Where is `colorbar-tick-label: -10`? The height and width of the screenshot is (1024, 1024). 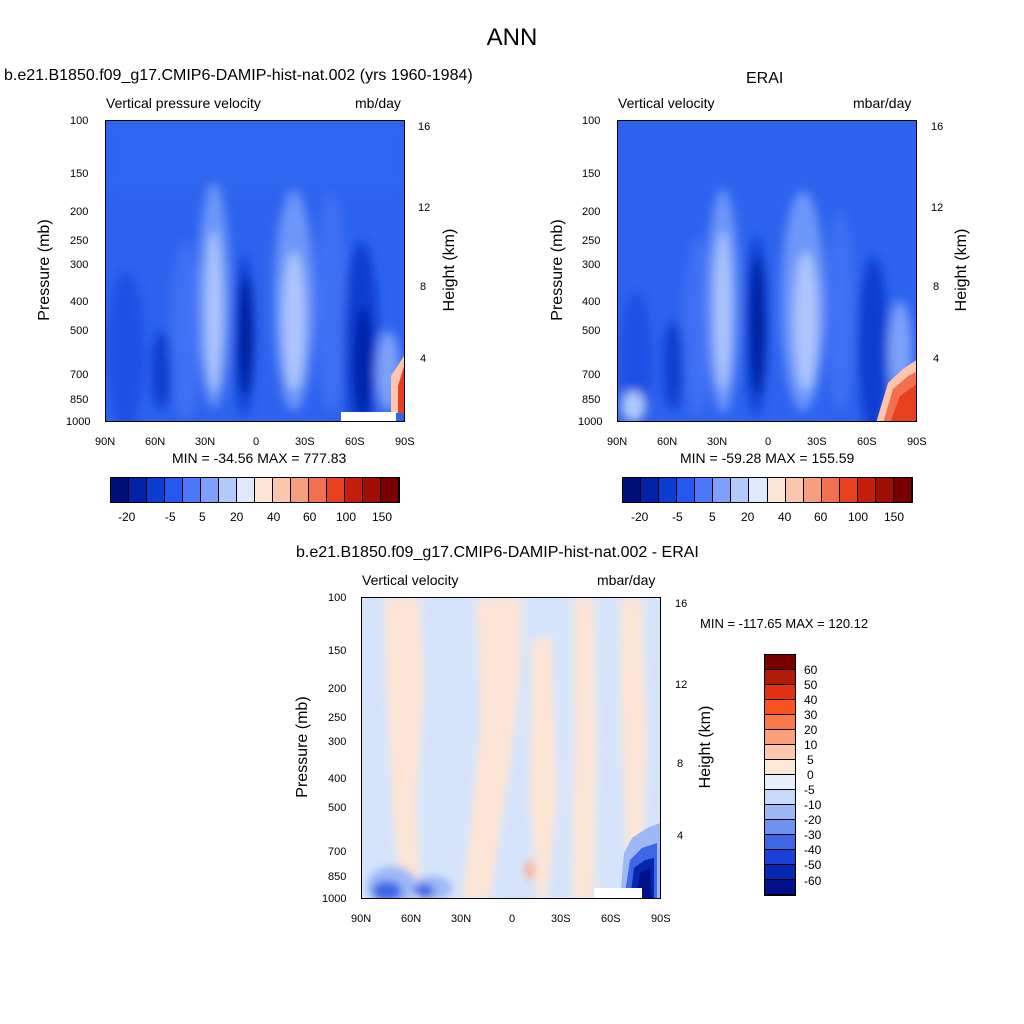 colorbar-tick-label: -10 is located at coordinates (812, 805).